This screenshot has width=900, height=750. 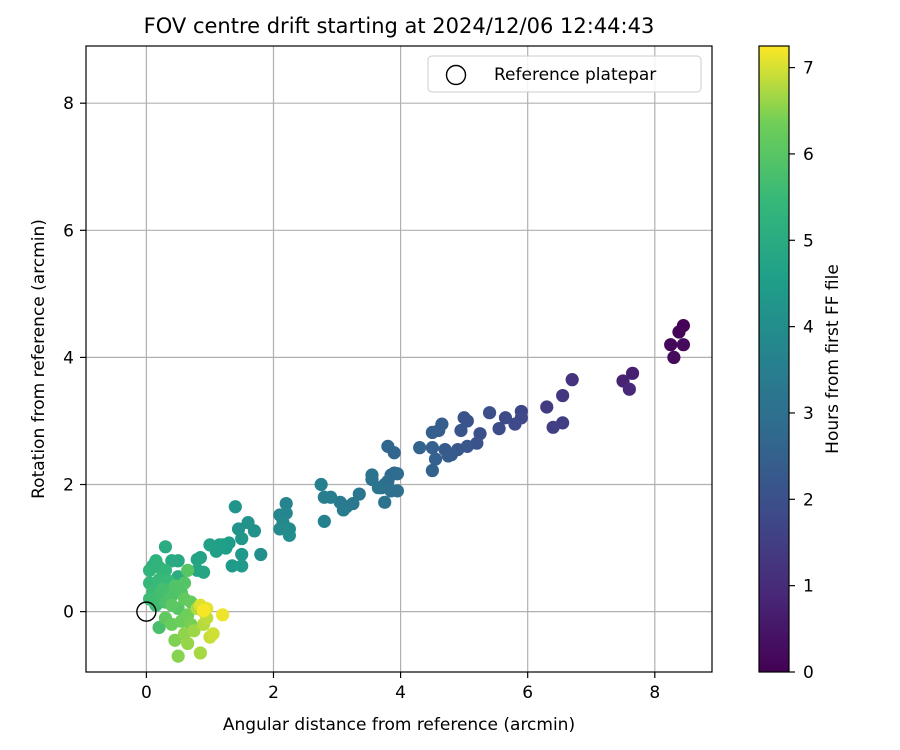 I want to click on y-axis-label: Rotation from reference (arcmin), so click(x=39, y=359).